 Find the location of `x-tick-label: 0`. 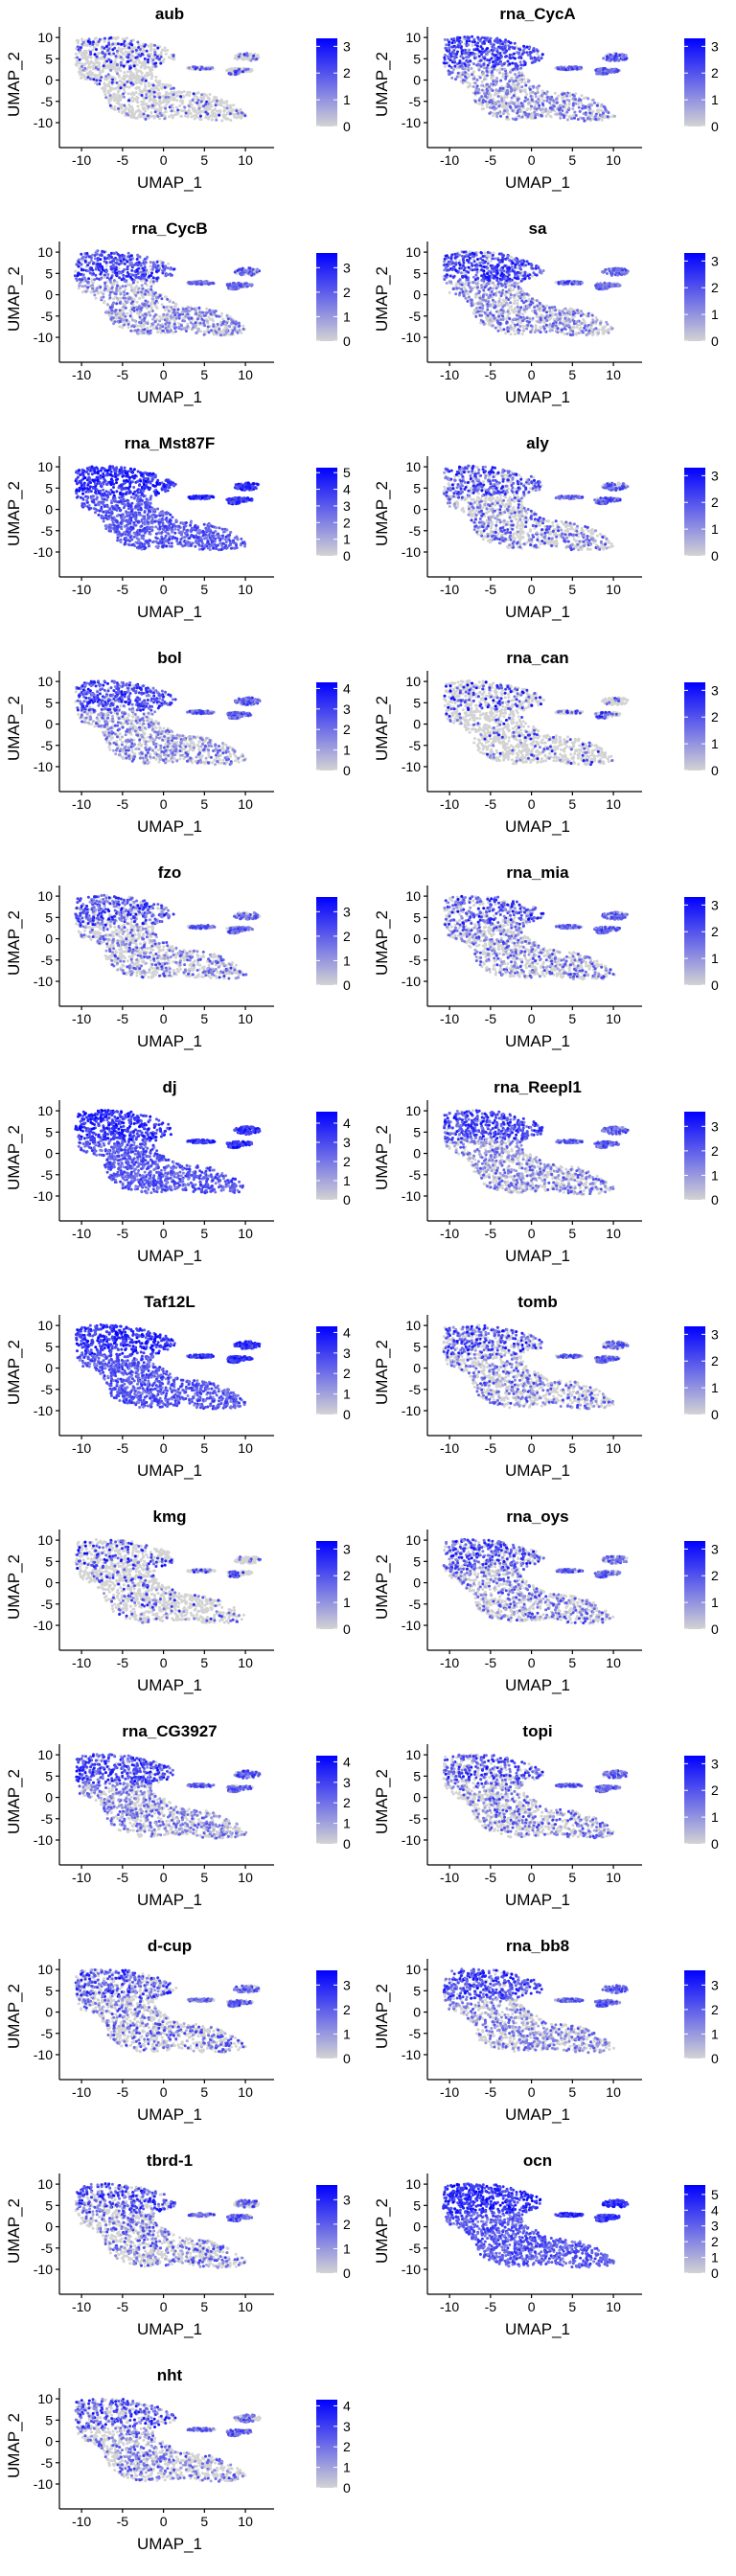

x-tick-label: 0 is located at coordinates (164, 160).